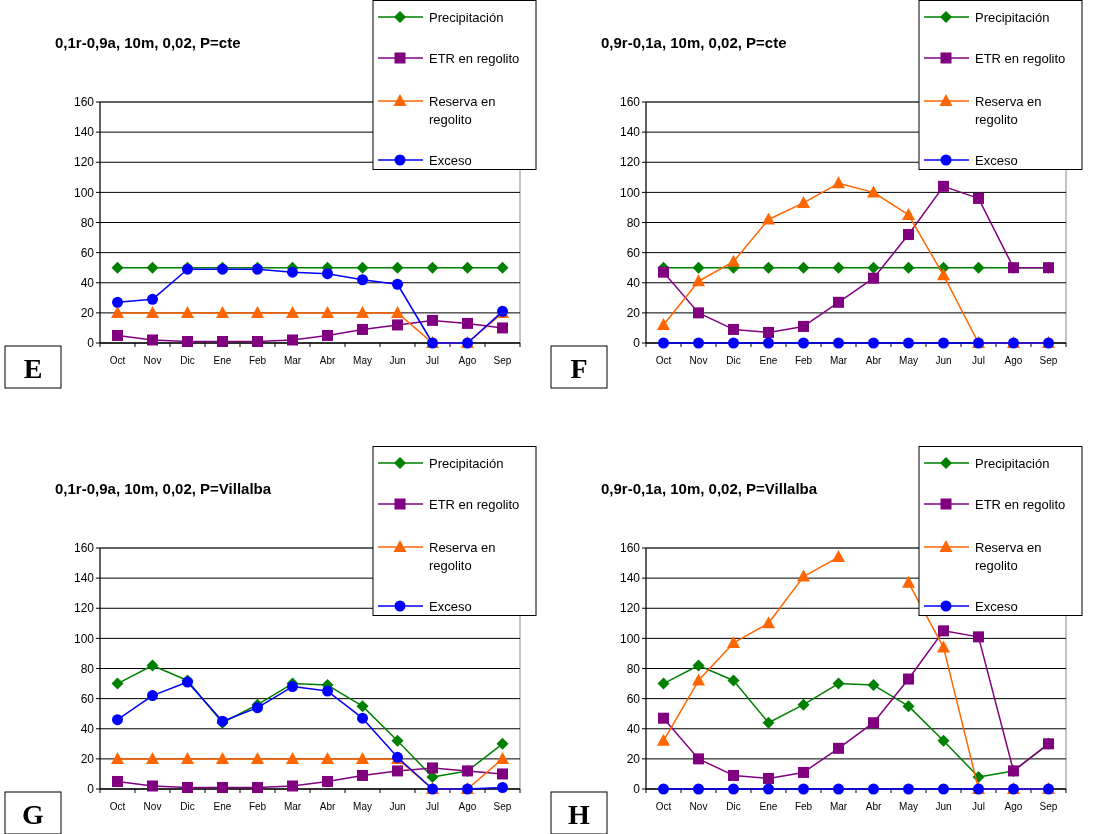 The width and height of the screenshot is (1093, 834). Describe the element at coordinates (362, 806) in the screenshot. I see `x-tick-label: May` at that location.